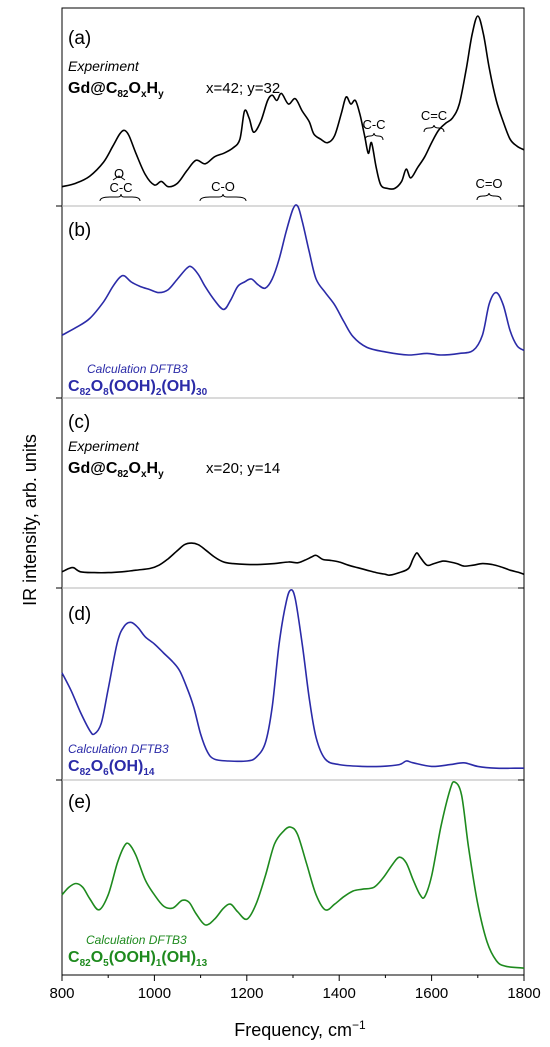  Describe the element at coordinates (111, 768) in the screenshot. I see `panel-d-formula: C82O6(OH)14` at that location.